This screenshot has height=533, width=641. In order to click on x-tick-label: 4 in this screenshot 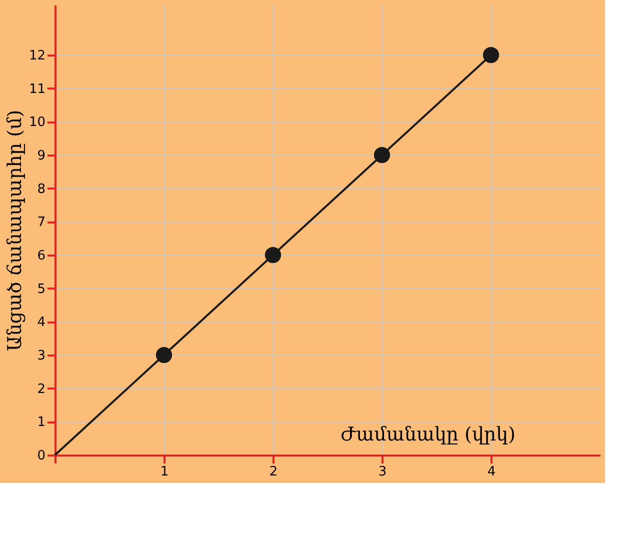, I will do `click(491, 472)`.